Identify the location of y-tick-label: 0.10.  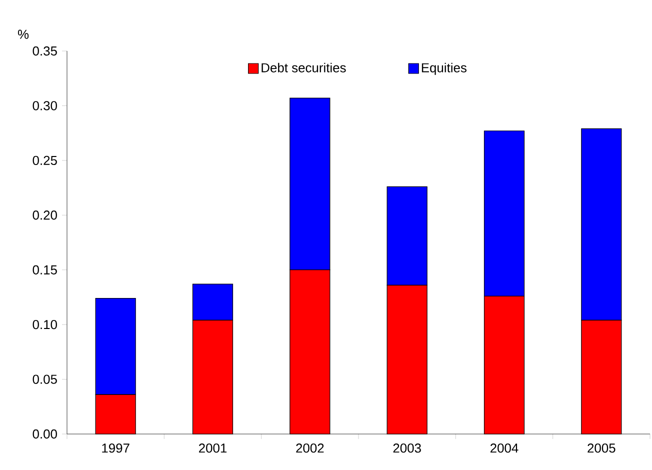
(44, 325).